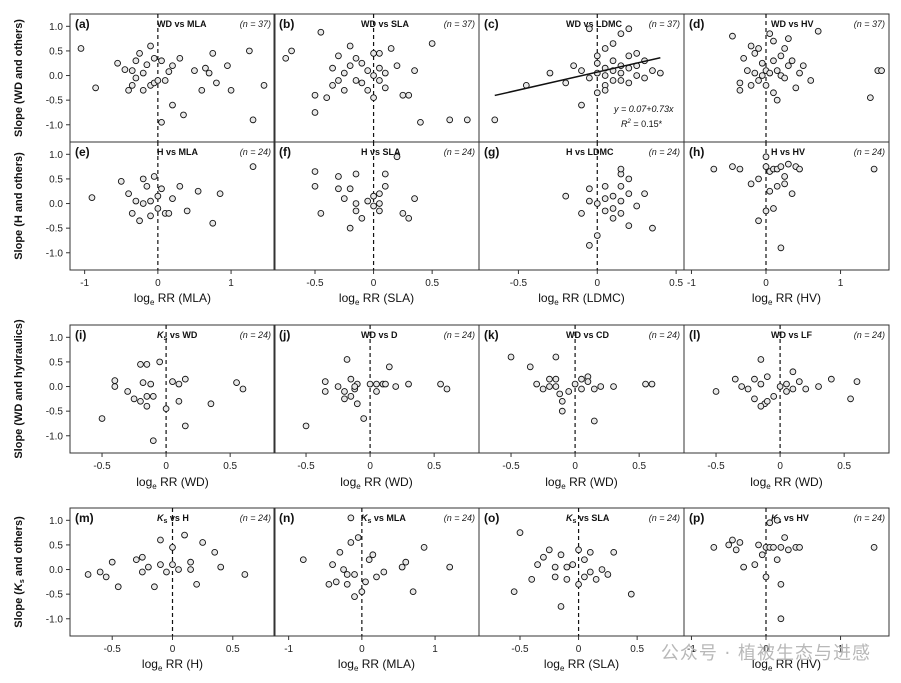 The image size is (901, 683). Describe the element at coordinates (491, 335) in the screenshot. I see `panel-label: (k)` at that location.